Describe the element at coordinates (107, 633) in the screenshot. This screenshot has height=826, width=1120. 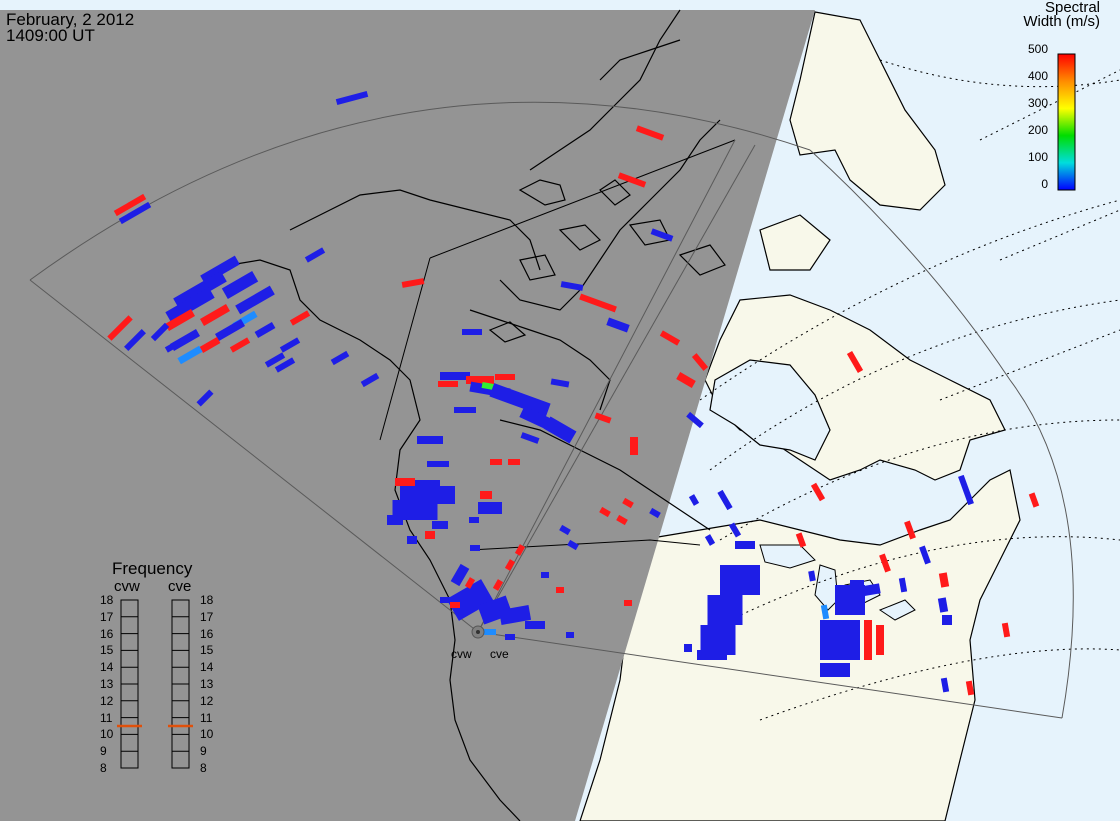
I see `frequency-tick: 16` at that location.